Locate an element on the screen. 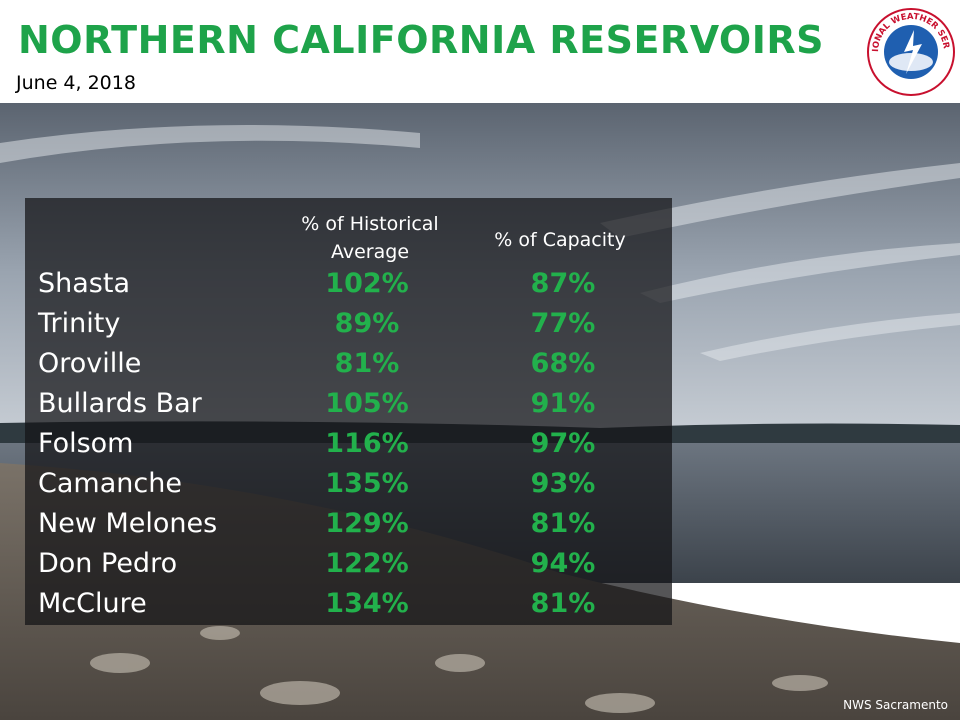  historical-percent: 135% is located at coordinates (367, 483).